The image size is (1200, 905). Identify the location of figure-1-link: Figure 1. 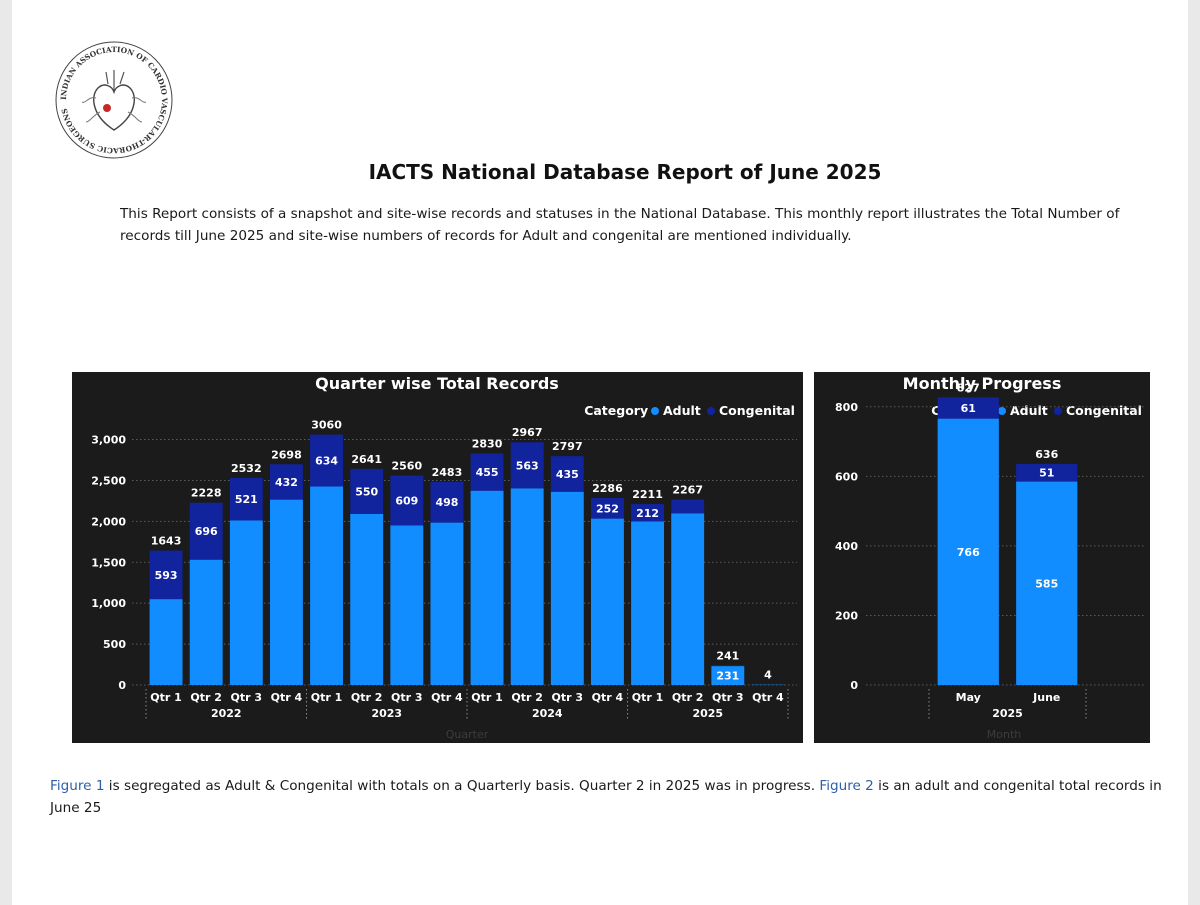
(77, 786).